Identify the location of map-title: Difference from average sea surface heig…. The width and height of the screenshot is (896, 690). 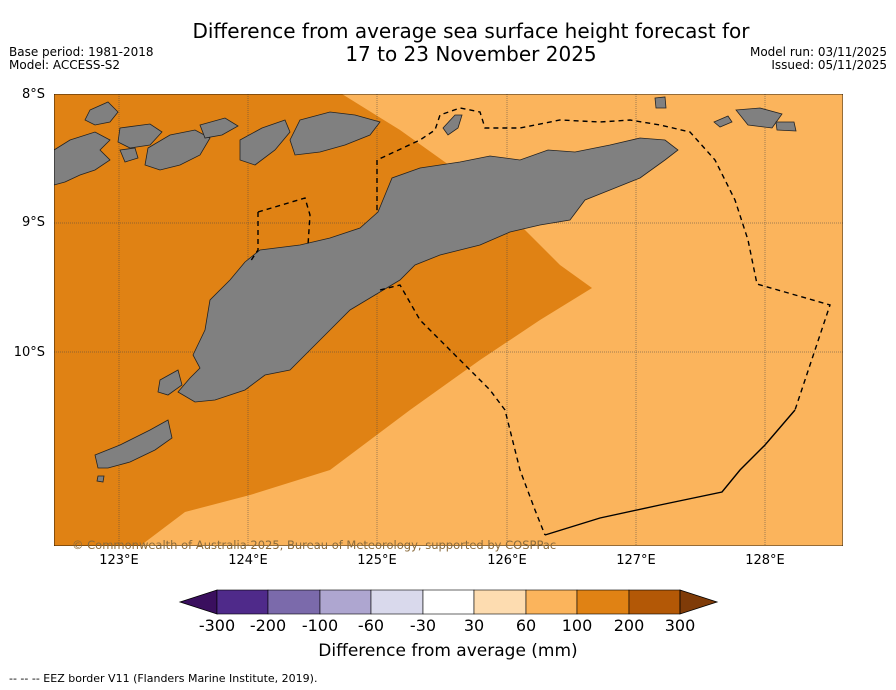
(448, 43).